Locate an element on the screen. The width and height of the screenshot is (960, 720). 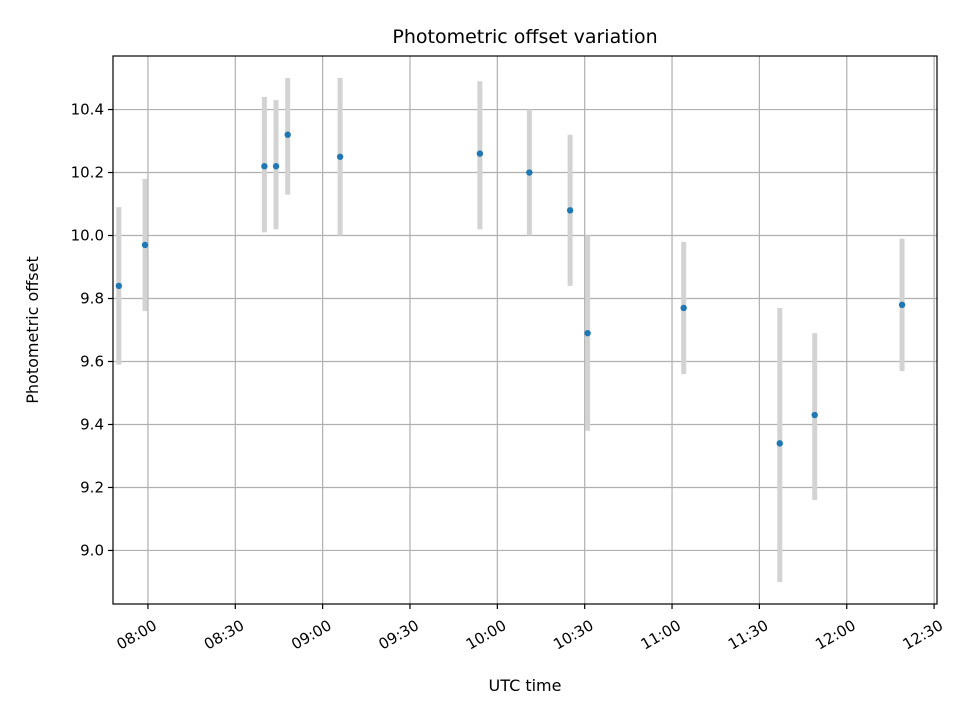
y-axis-title: Photometric offset is located at coordinates (32, 330).